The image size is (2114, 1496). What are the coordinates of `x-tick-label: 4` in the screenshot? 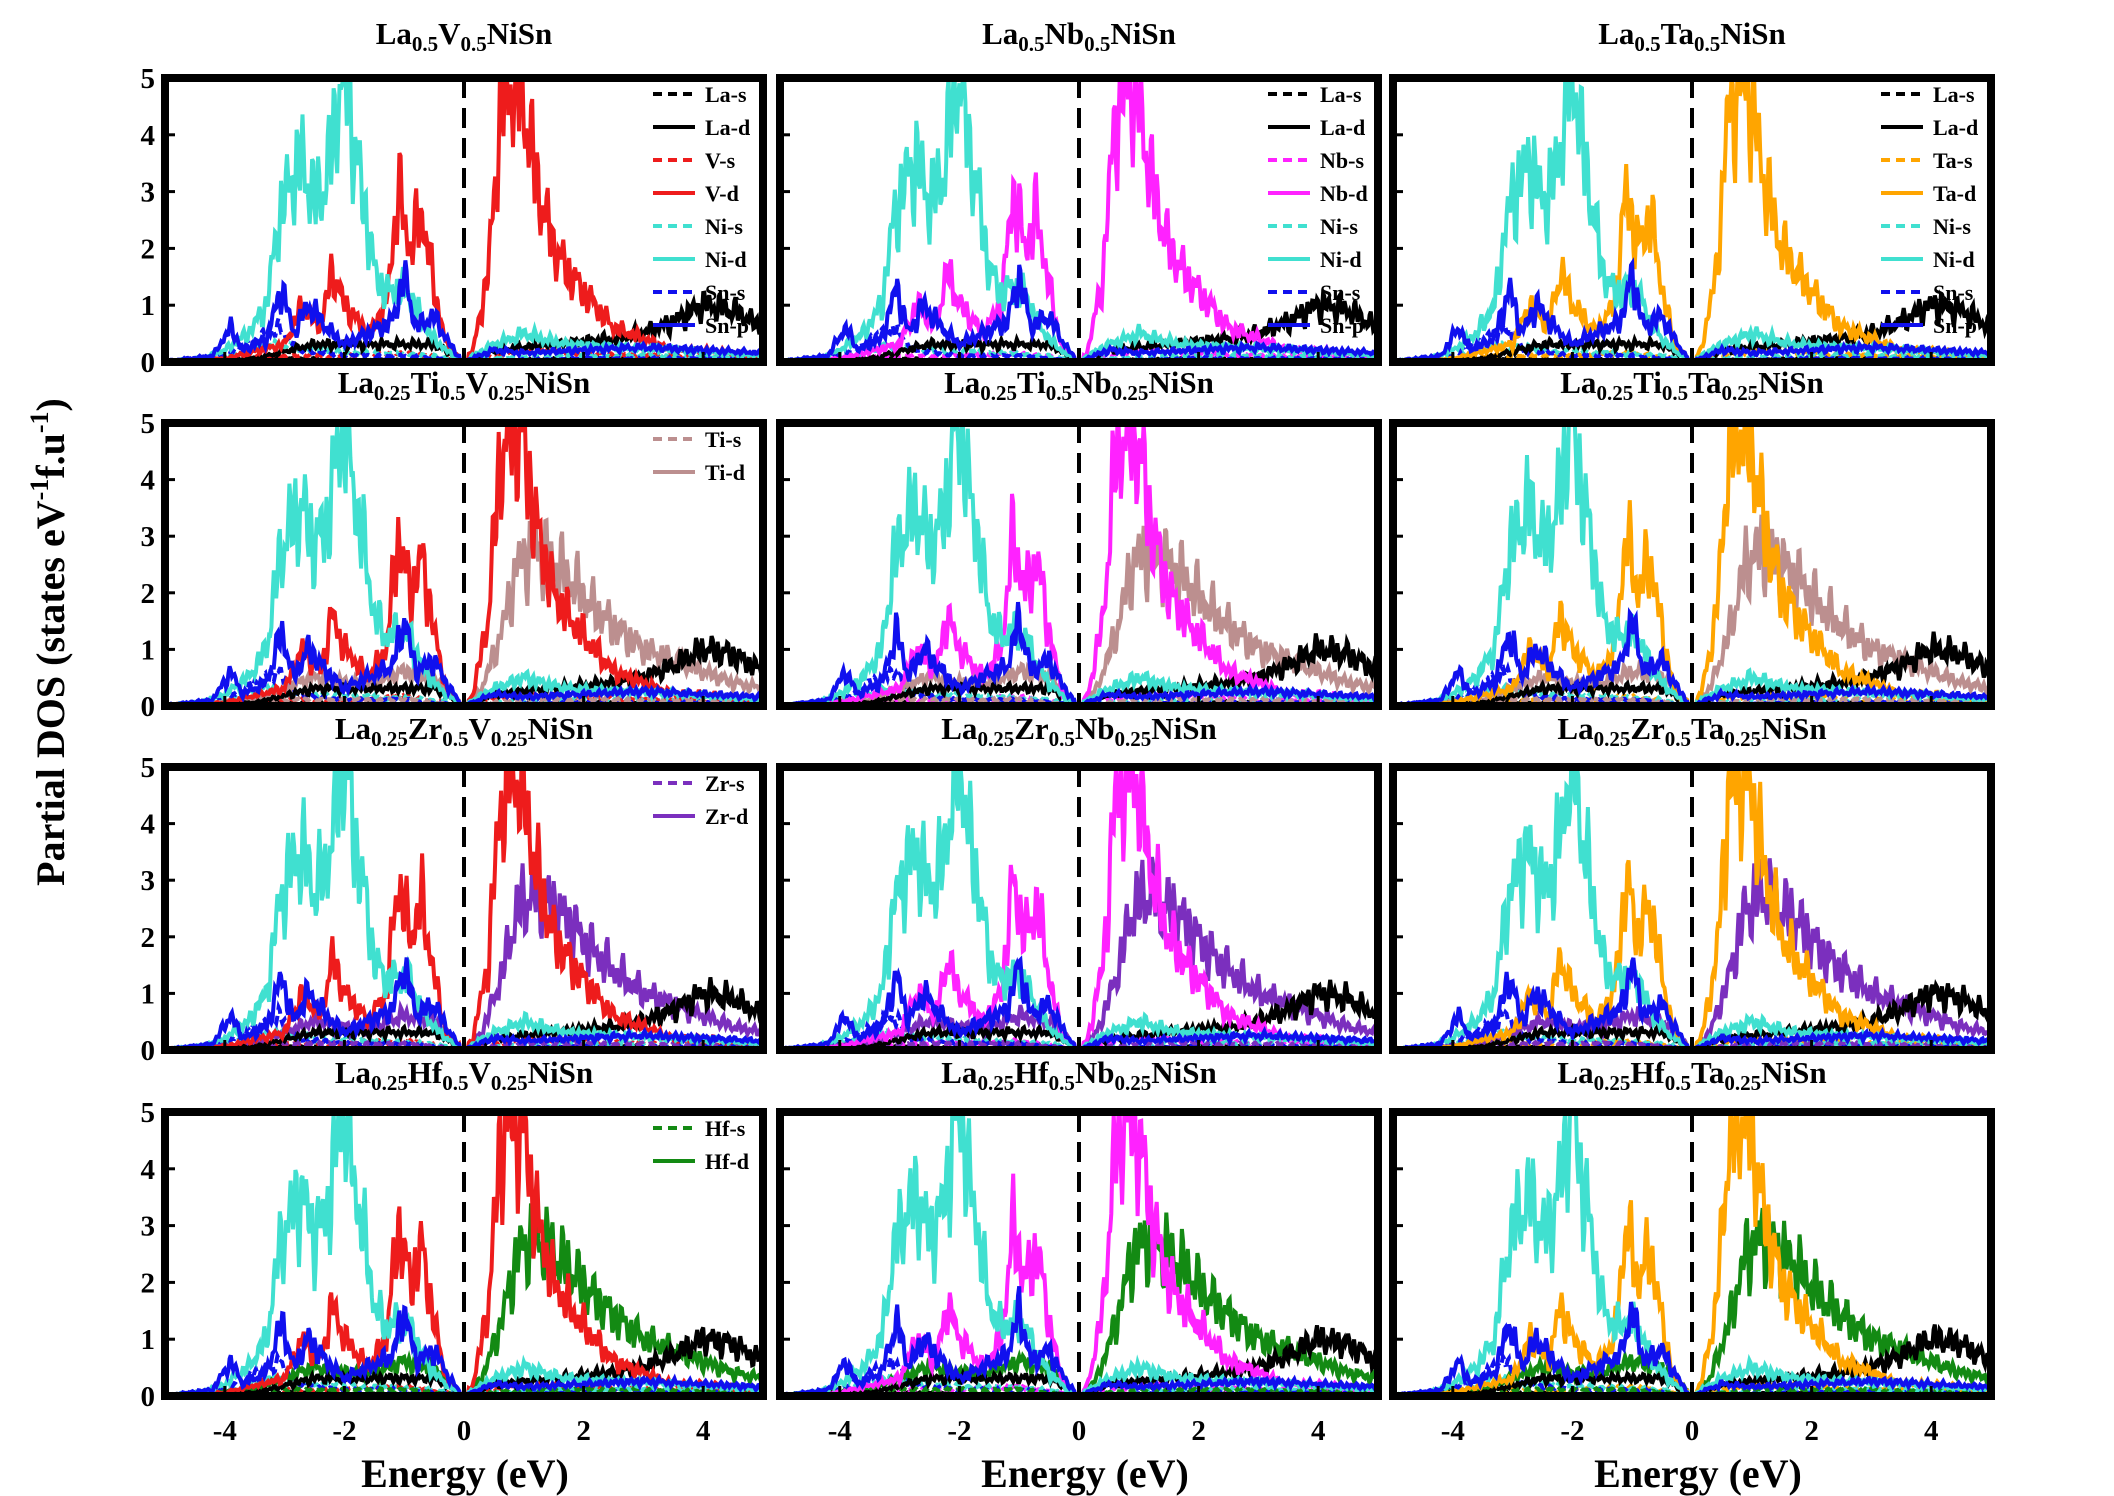 It's located at (703, 1431).